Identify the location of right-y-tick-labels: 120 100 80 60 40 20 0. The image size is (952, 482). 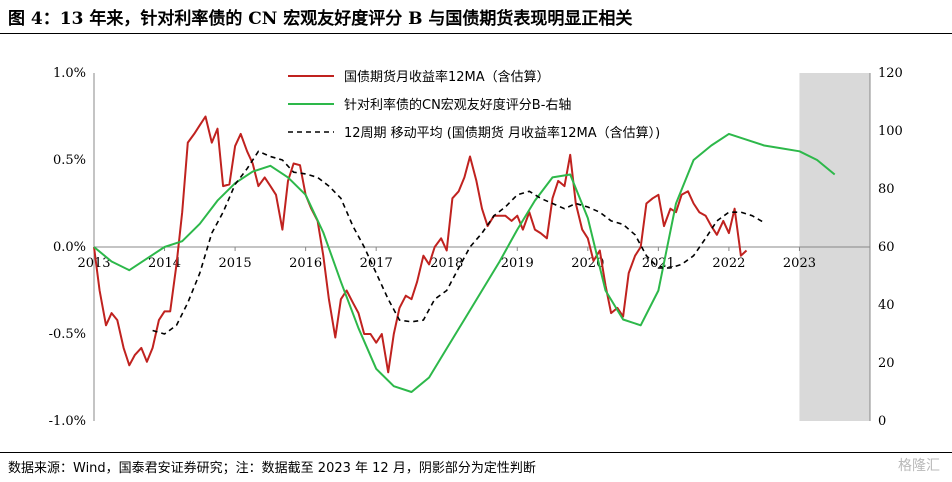
(890, 247).